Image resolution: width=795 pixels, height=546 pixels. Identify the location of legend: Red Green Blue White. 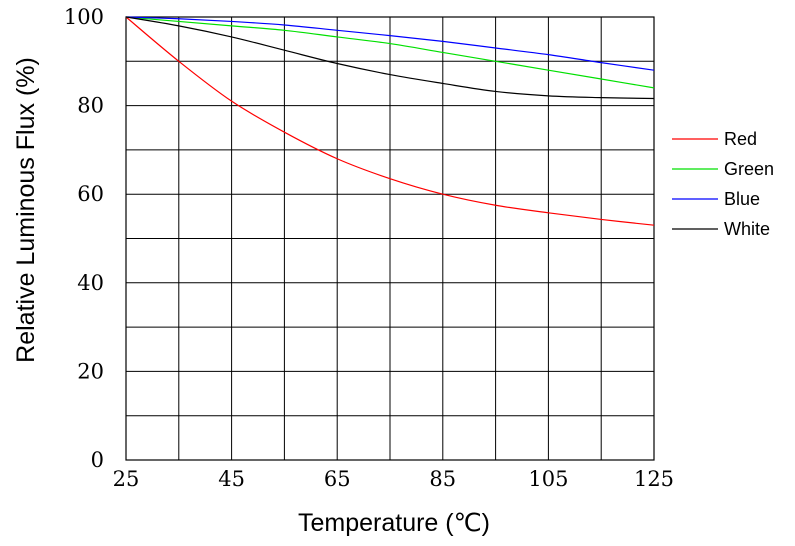
(723, 184).